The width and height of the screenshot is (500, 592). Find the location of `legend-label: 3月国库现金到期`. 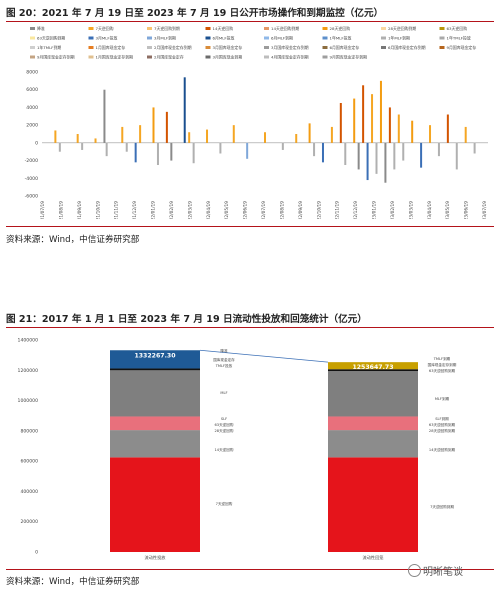

legend-label: 3月国库现金到期 is located at coordinates (228, 57).